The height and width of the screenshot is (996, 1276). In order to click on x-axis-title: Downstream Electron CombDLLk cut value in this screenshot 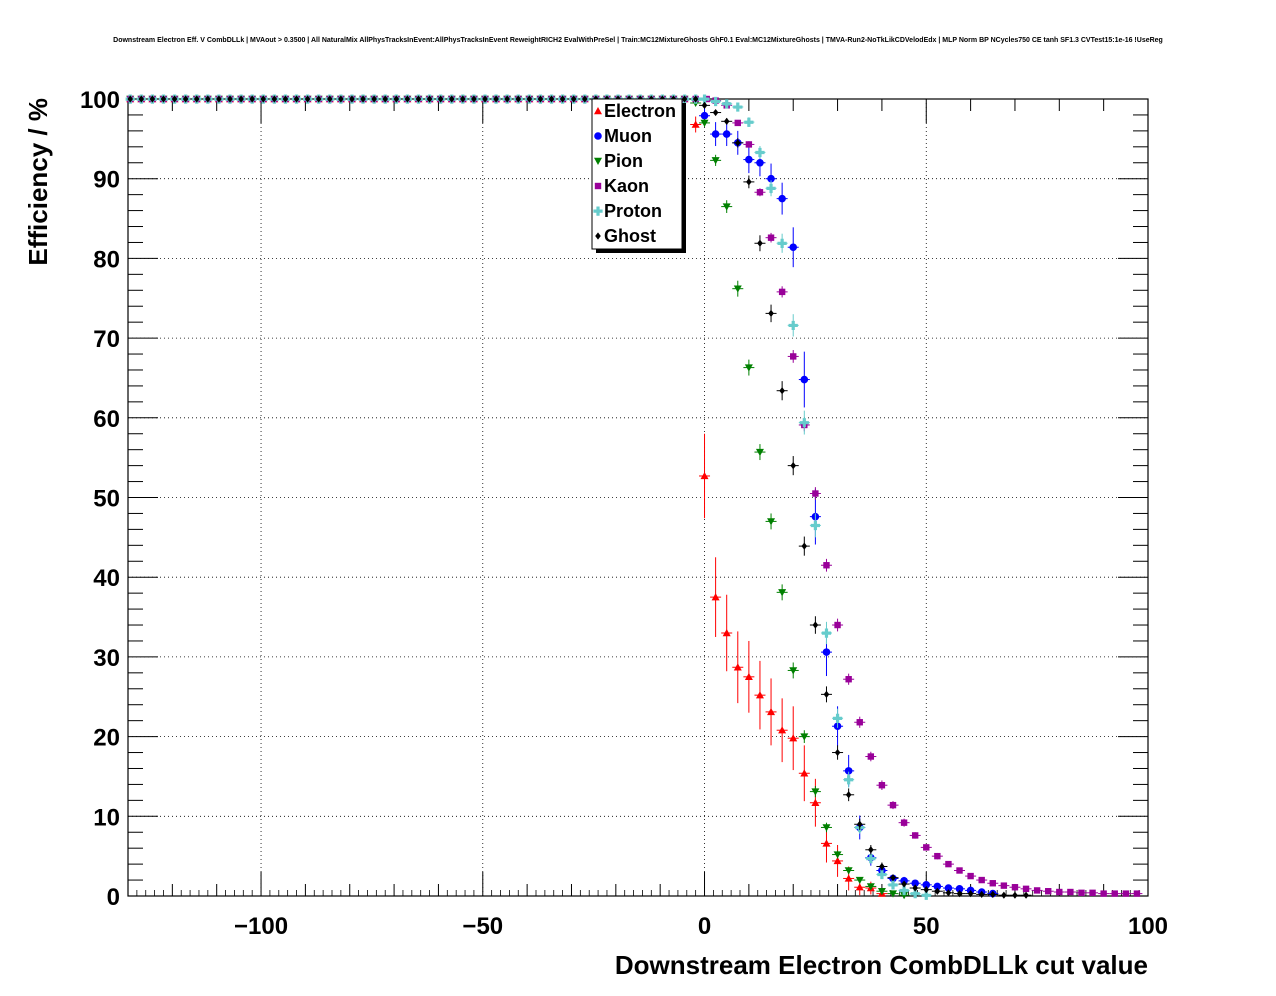, I will do `click(881, 965)`.